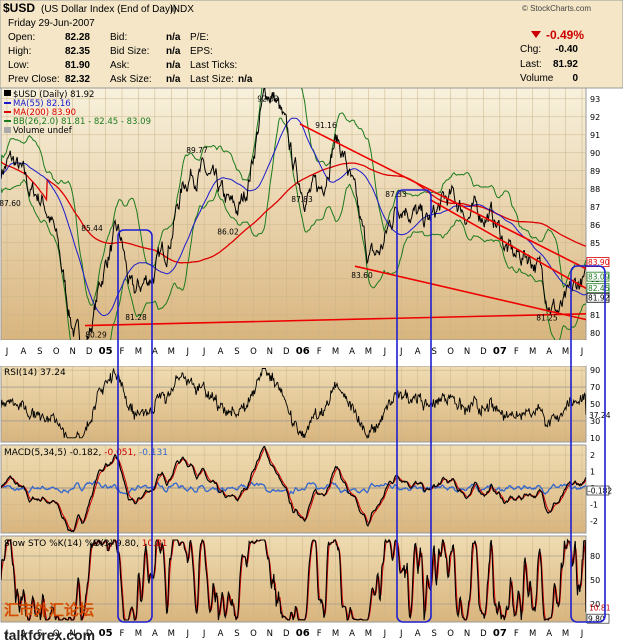 The height and width of the screenshot is (644, 623). Describe the element at coordinates (270, 634) in the screenshot. I see `x-tick-label-bottom: N` at that location.